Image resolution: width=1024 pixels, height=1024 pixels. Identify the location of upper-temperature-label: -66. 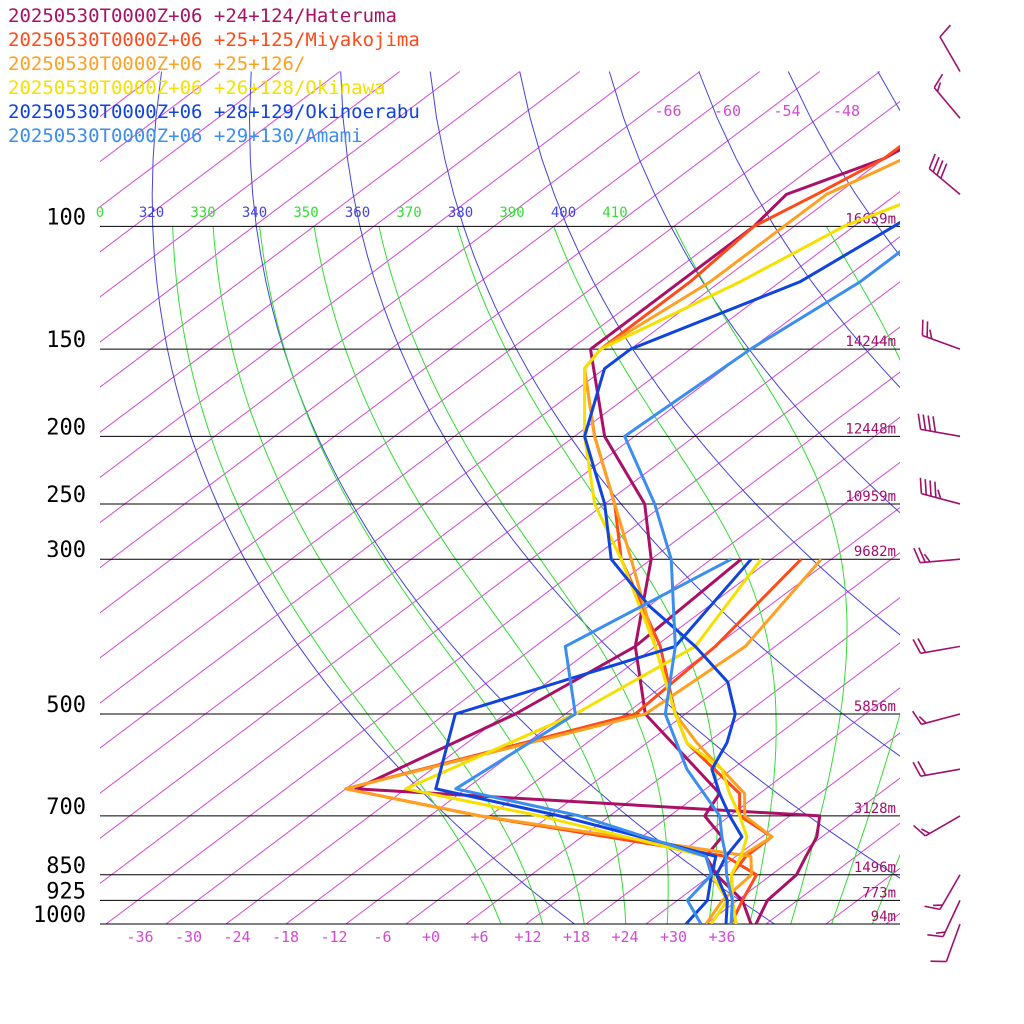
(667, 111).